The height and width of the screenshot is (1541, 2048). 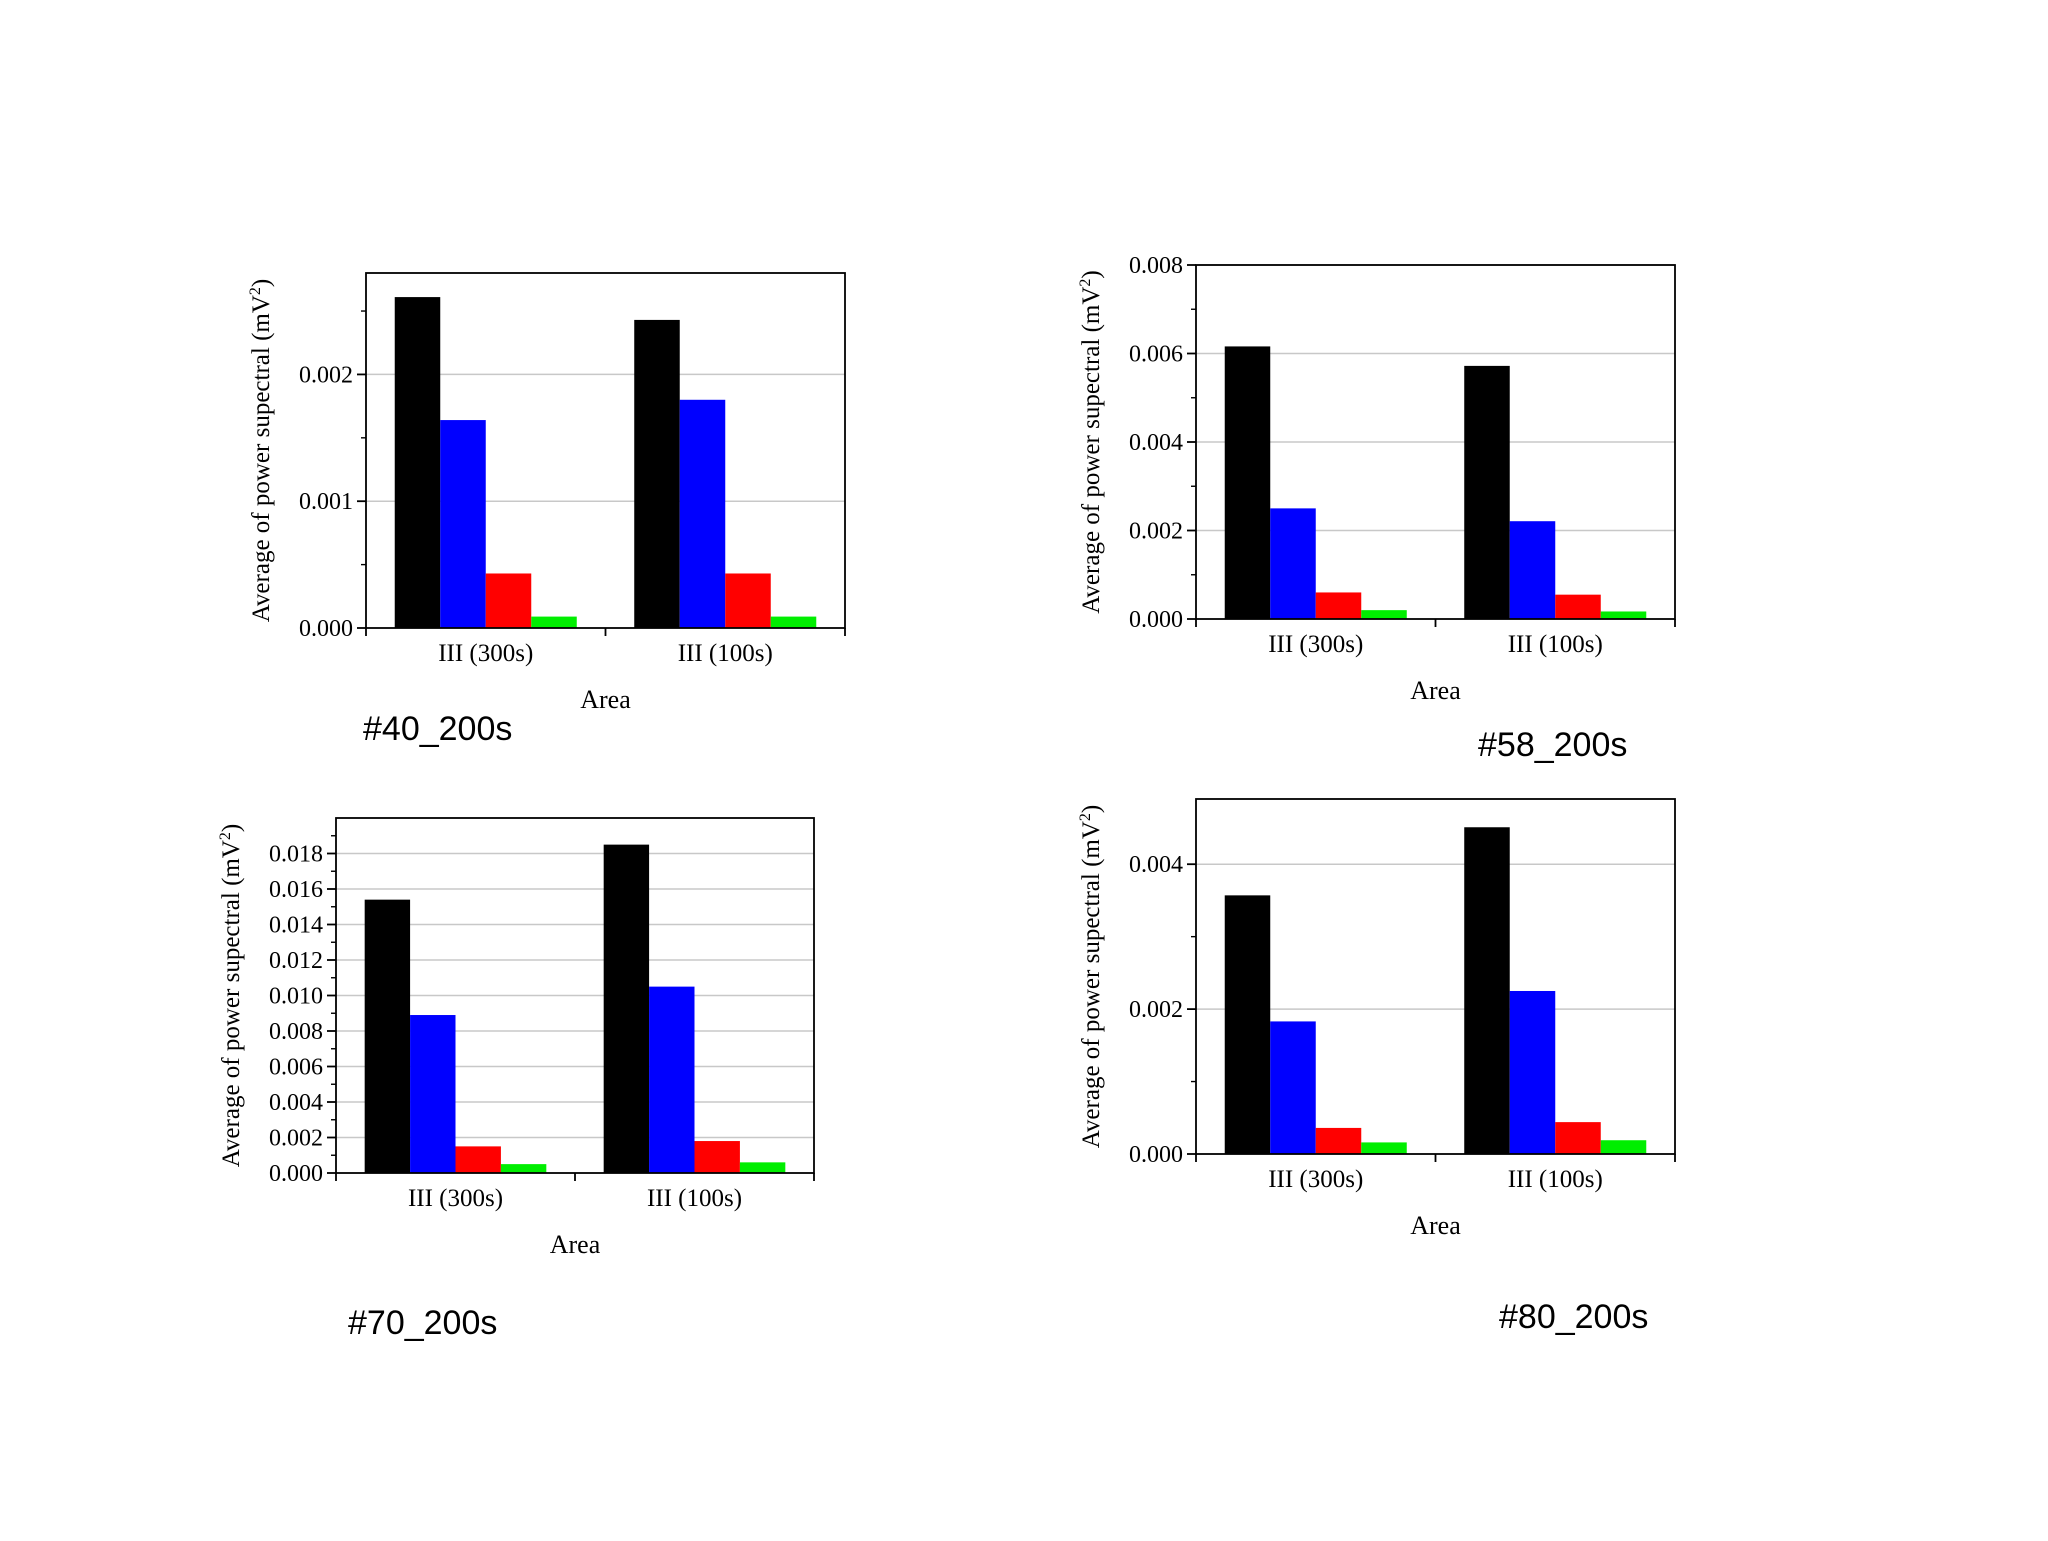 I want to click on y-tick-label: 0.001, so click(x=326, y=502).